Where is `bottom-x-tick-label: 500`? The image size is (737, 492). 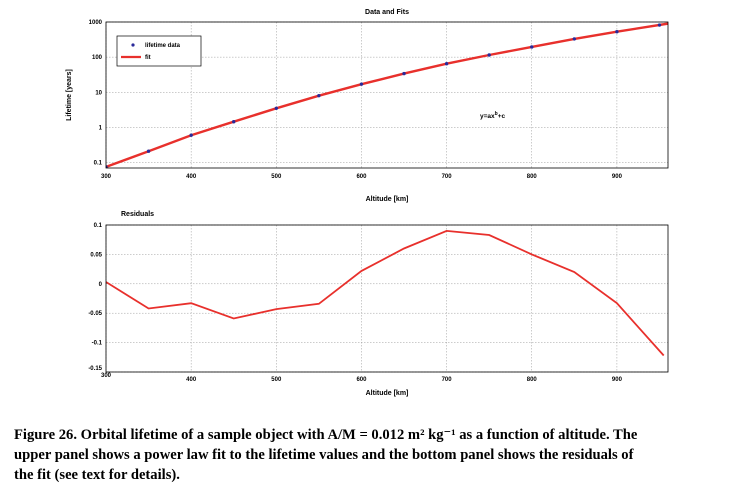
bottom-x-tick-label: 500 is located at coordinates (276, 380).